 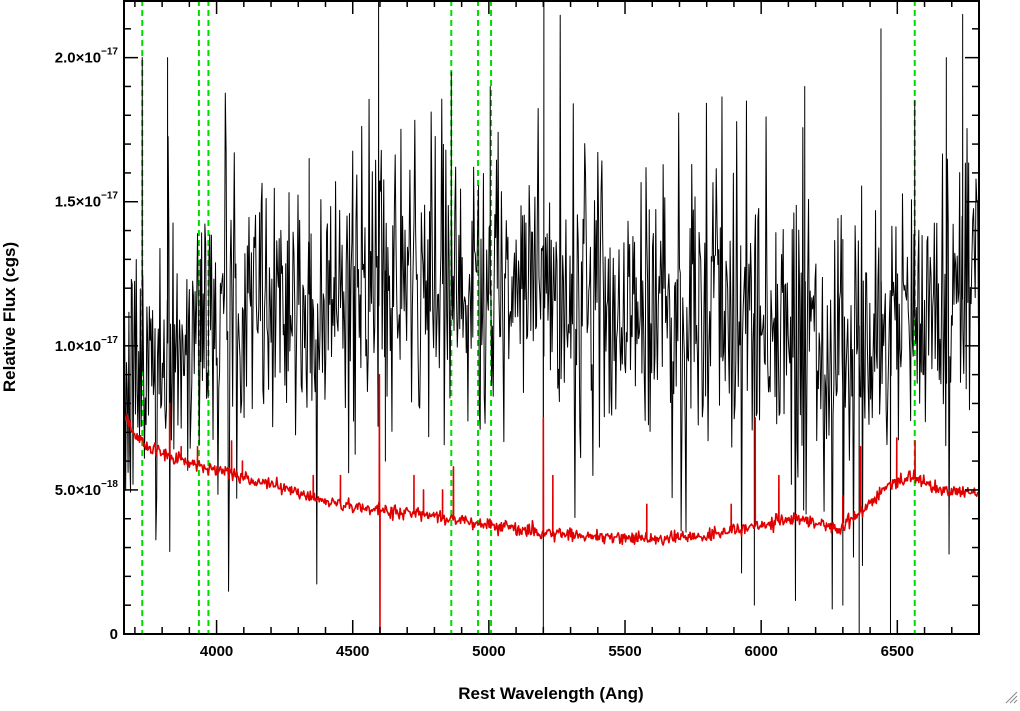 What do you see at coordinates (9, 317) in the screenshot?
I see `y-axis-label: Relative Flux (cgs)` at bounding box center [9, 317].